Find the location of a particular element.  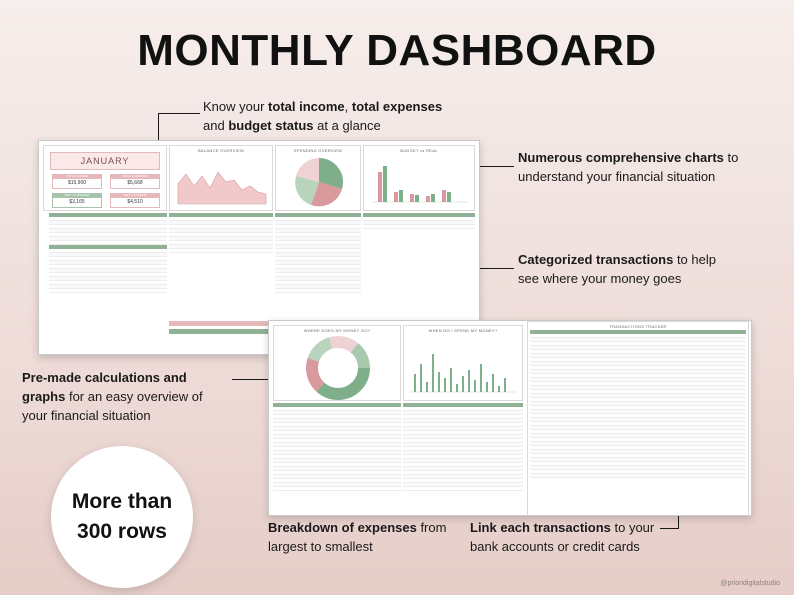

when-bar-chart is located at coordinates (463, 373).